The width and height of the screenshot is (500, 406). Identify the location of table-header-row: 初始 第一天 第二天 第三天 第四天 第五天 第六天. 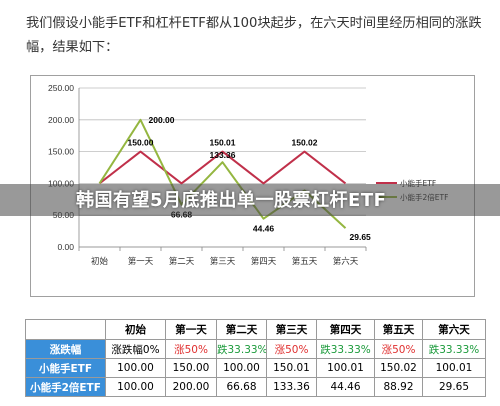
(255, 329).